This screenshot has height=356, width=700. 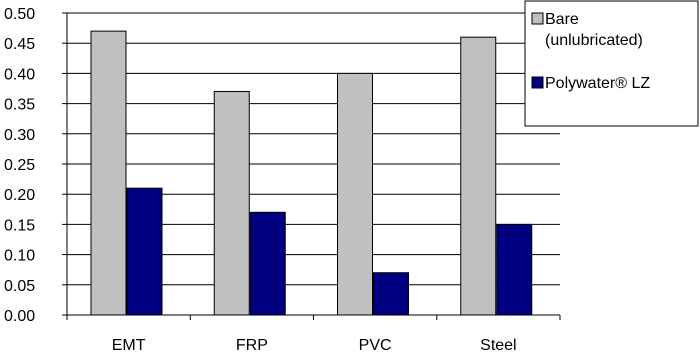 What do you see at coordinates (19, 135) in the screenshot?
I see `y-tick-label: 0.30` at bounding box center [19, 135].